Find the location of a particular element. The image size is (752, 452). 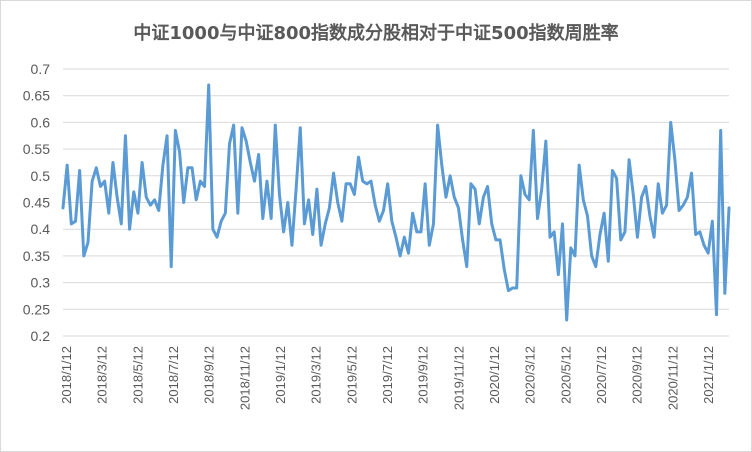

y-tick-label: 0.4 is located at coordinates (41, 229).